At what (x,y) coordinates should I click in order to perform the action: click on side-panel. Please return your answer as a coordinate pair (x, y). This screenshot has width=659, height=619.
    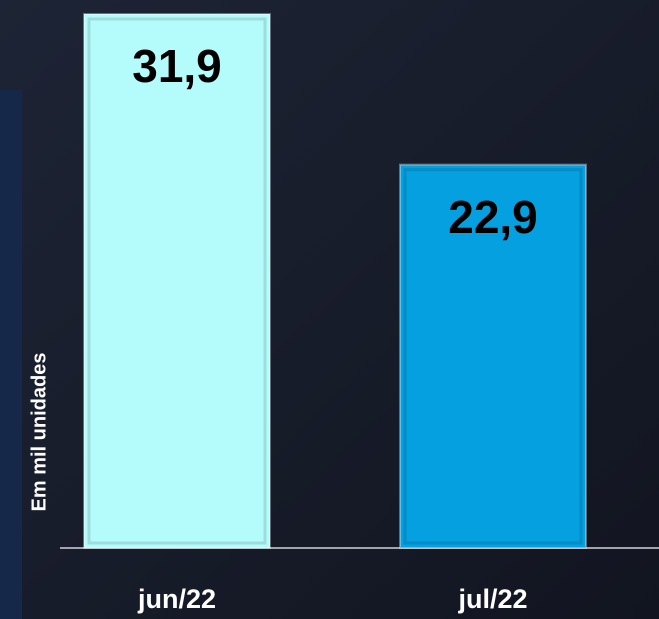
    Looking at the image, I should click on (11, 354).